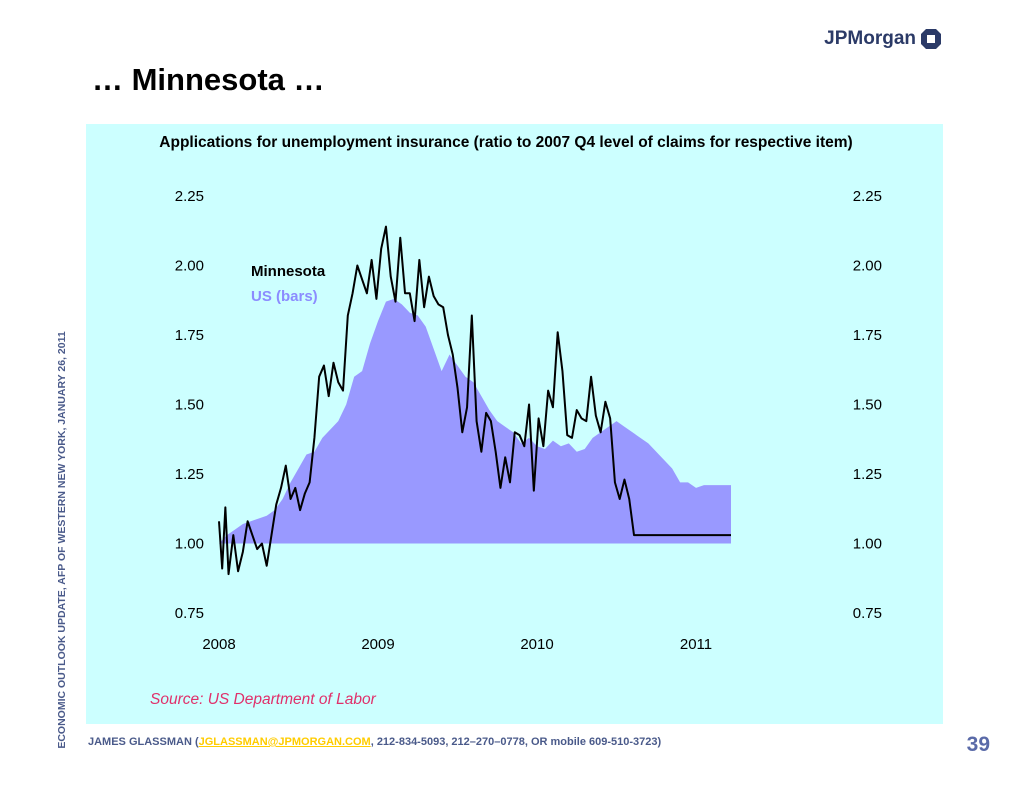 Image resolution: width=1024 pixels, height=791 pixels. What do you see at coordinates (189, 474) in the screenshot?
I see `y-tick-left: 1.25` at bounding box center [189, 474].